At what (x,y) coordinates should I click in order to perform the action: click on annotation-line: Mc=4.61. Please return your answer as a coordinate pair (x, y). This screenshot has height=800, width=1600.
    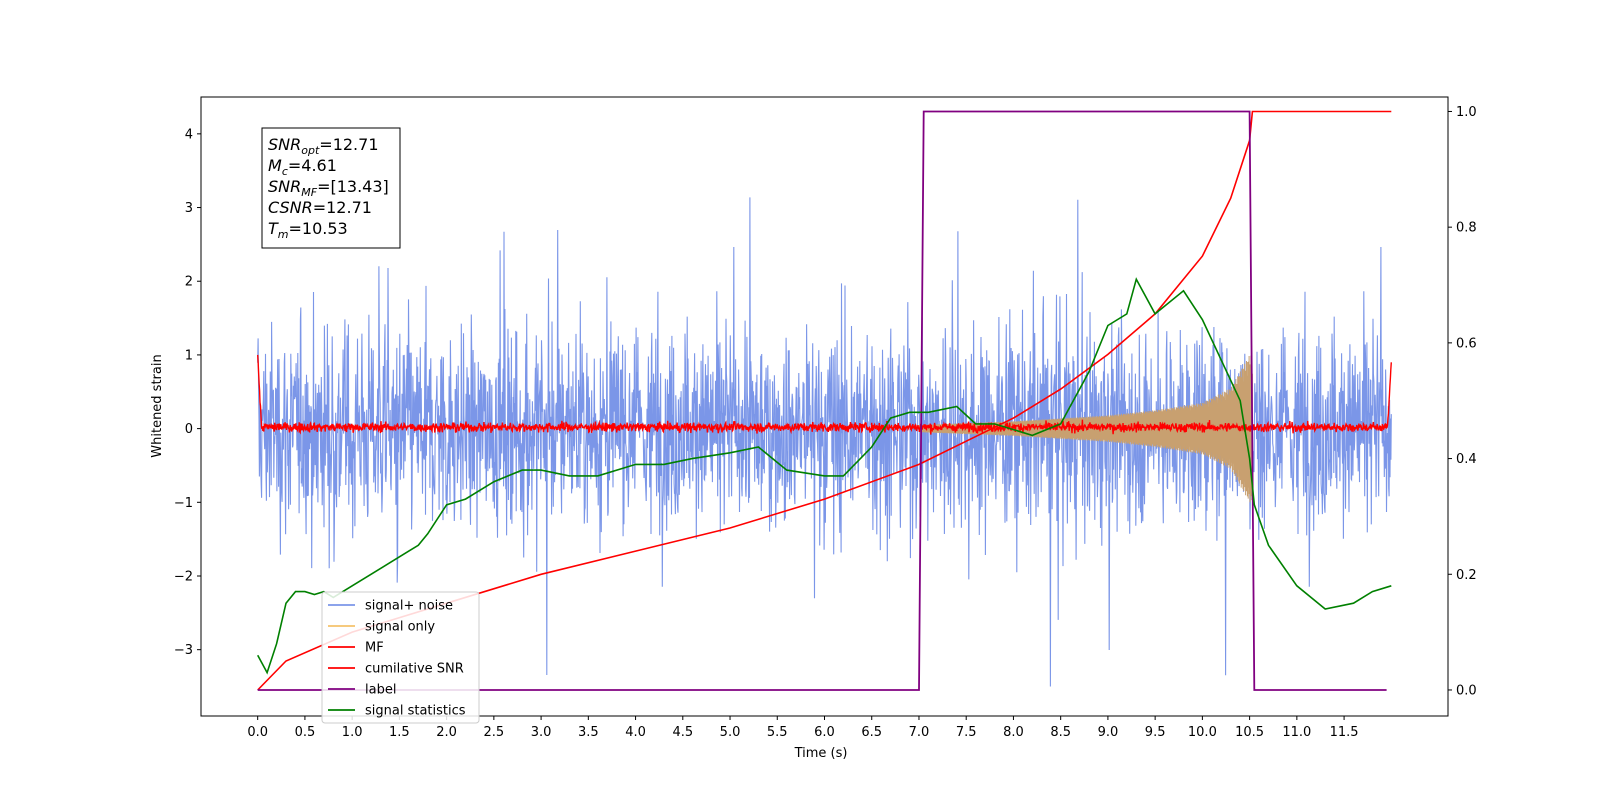
    Looking at the image, I should click on (302, 167).